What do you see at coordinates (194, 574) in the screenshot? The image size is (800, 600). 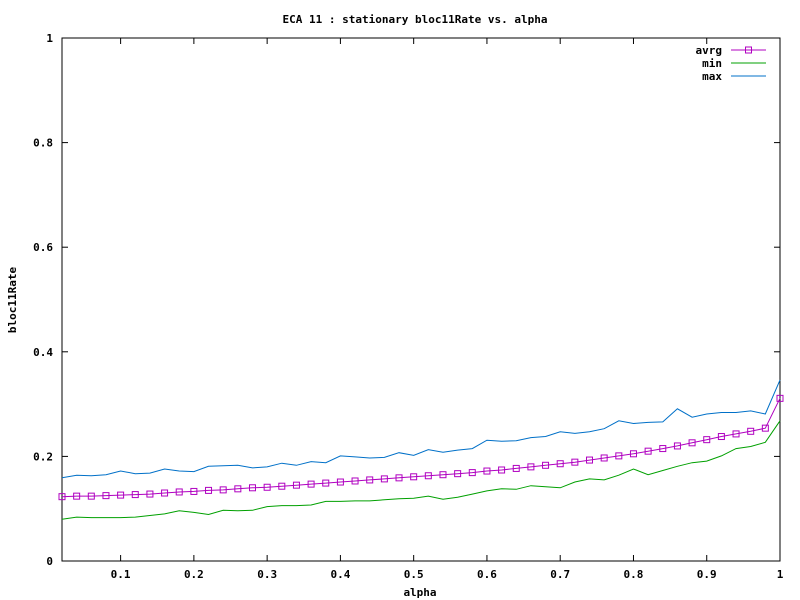 I see `x-tick-label: 0.2` at bounding box center [194, 574].